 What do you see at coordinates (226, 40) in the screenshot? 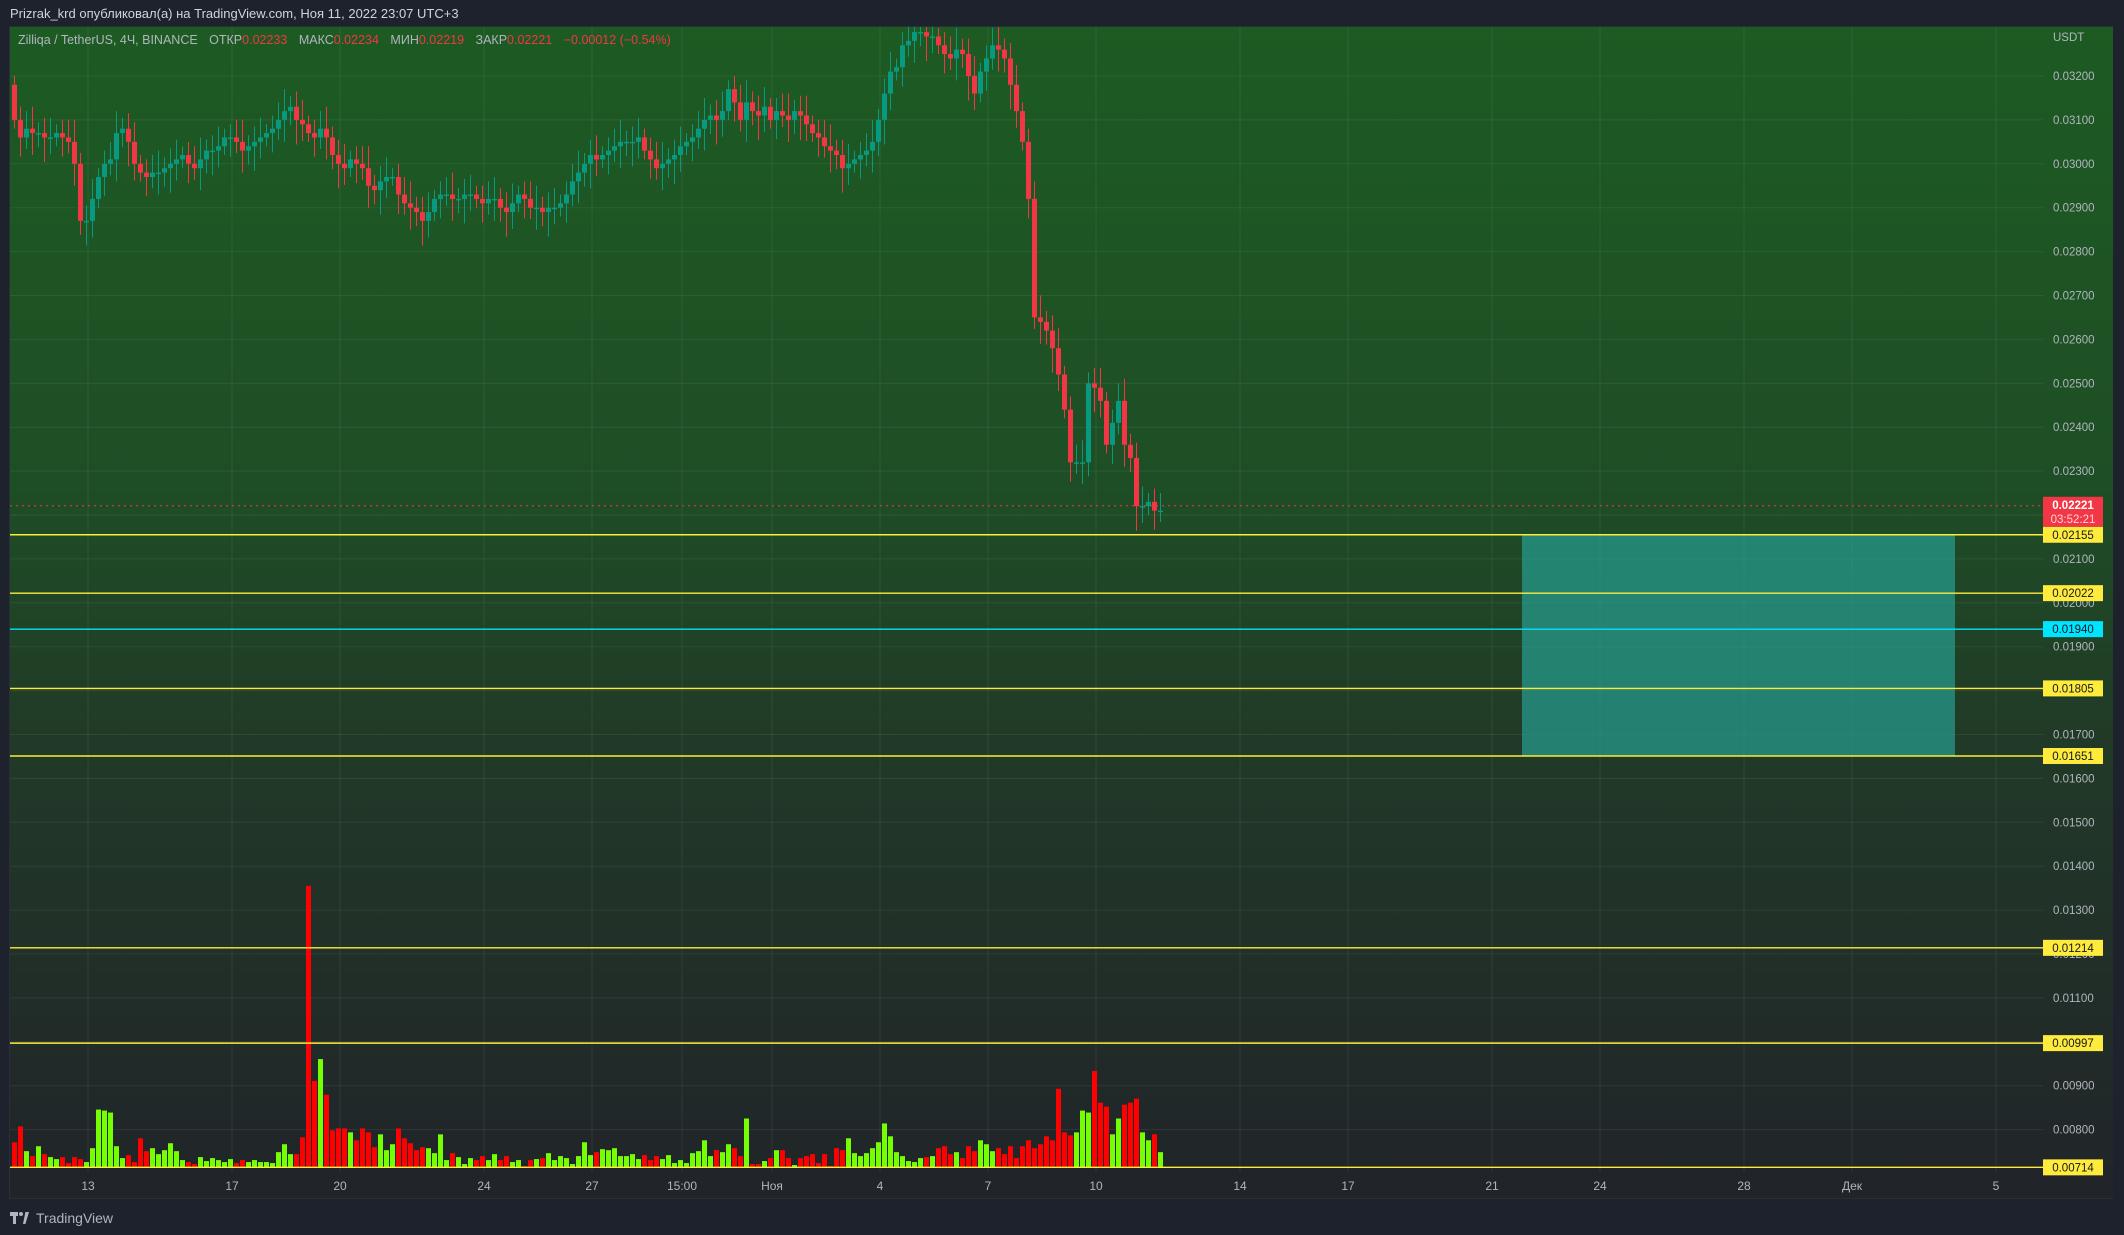
I see `open-label: ОТКР` at bounding box center [226, 40].